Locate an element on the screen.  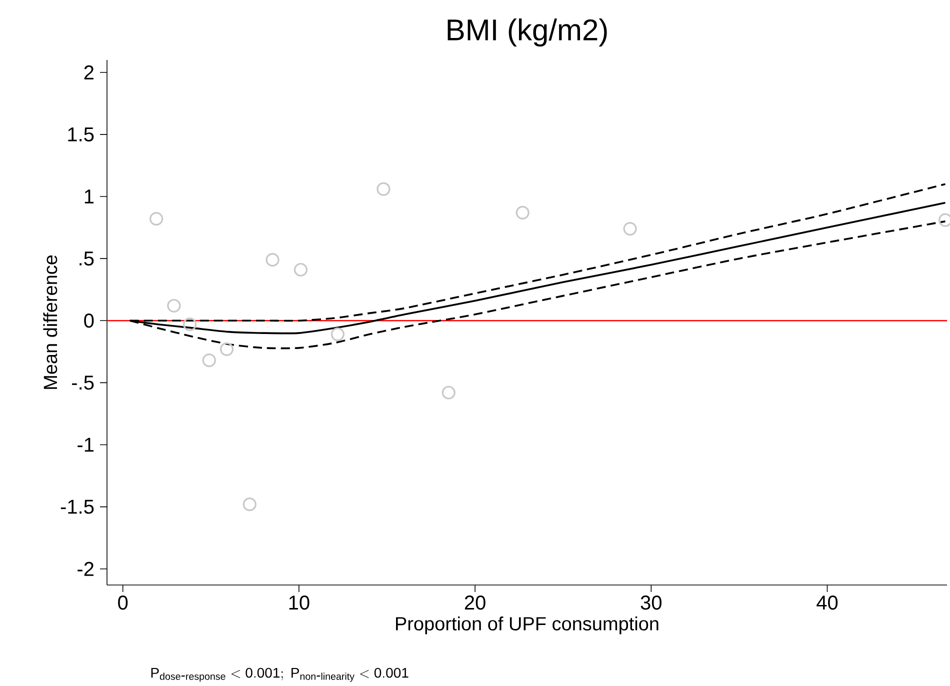
chart-title: BMI (kg/m2) is located at coordinates (527, 32).